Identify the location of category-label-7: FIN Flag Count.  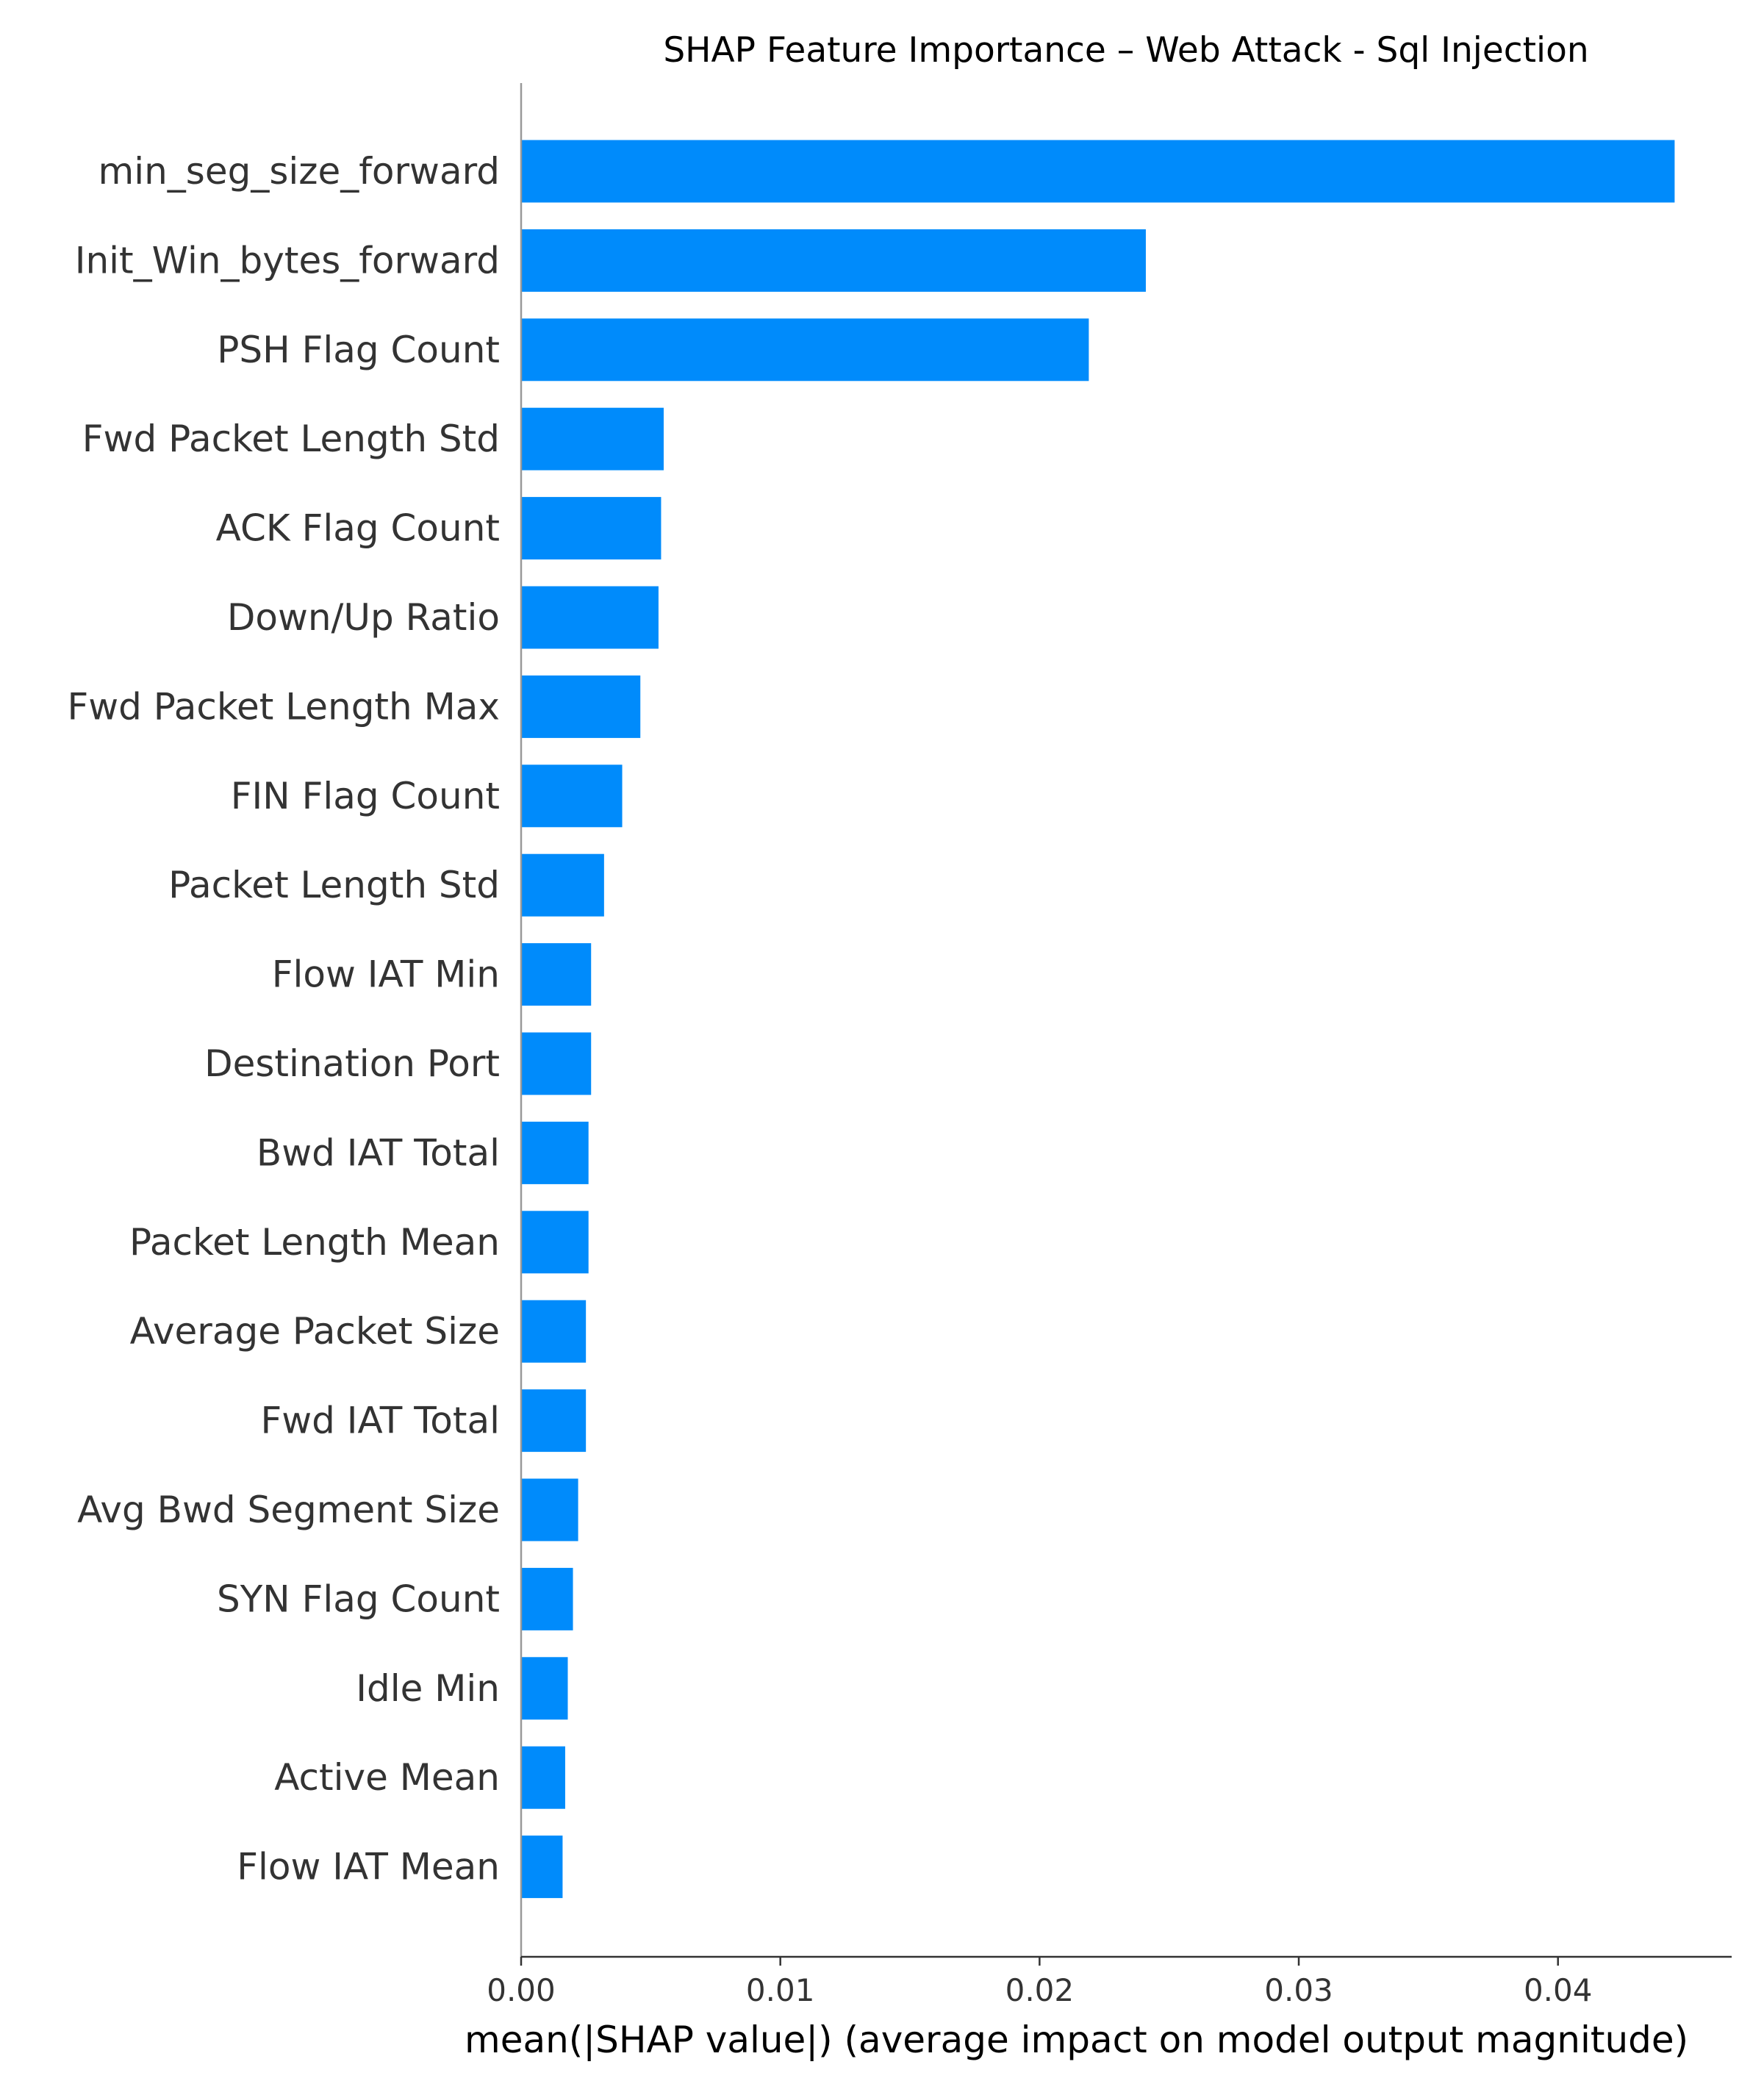
(365, 796).